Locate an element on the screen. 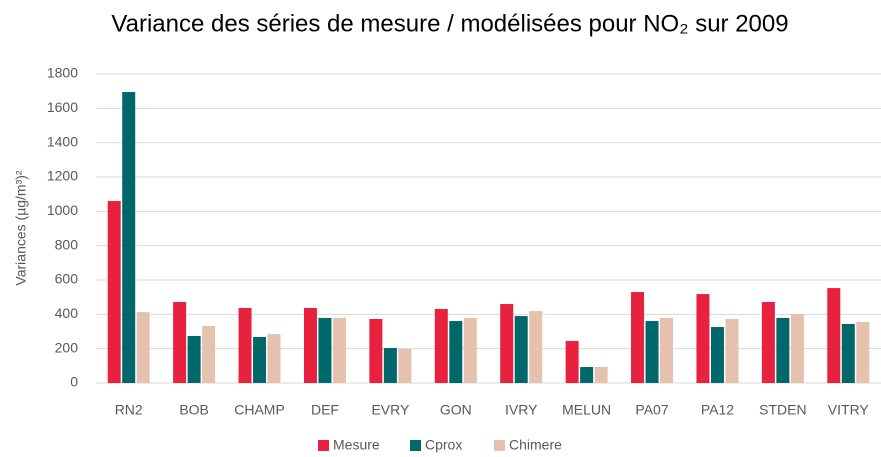  x-tick-label: RN2 is located at coordinates (129, 410).